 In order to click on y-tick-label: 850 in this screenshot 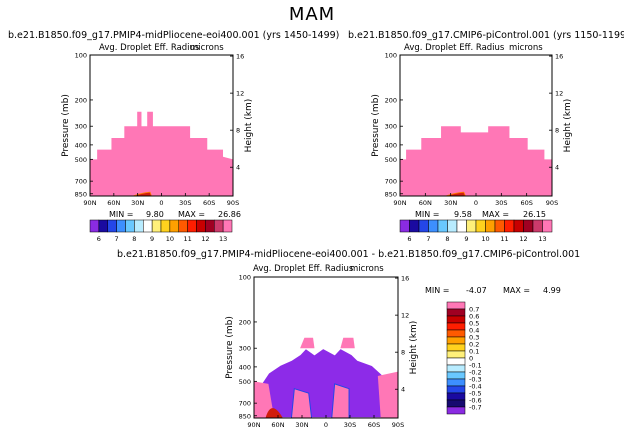, I will do `click(245, 416)`.